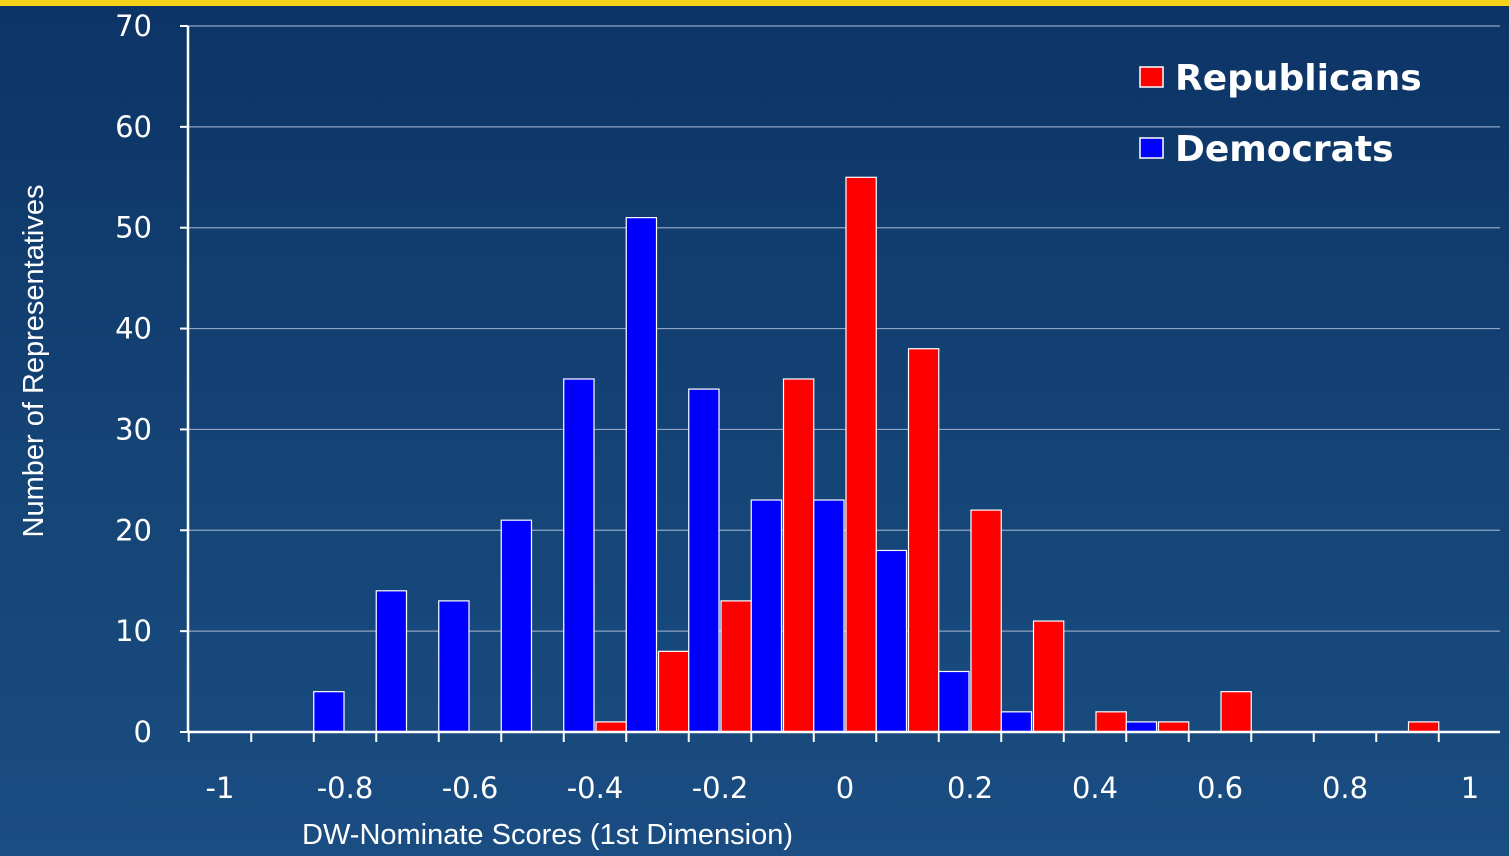 Image resolution: width=1509 pixels, height=856 pixels. What do you see at coordinates (133, 631) in the screenshot?
I see `y-tick-label: 10` at bounding box center [133, 631].